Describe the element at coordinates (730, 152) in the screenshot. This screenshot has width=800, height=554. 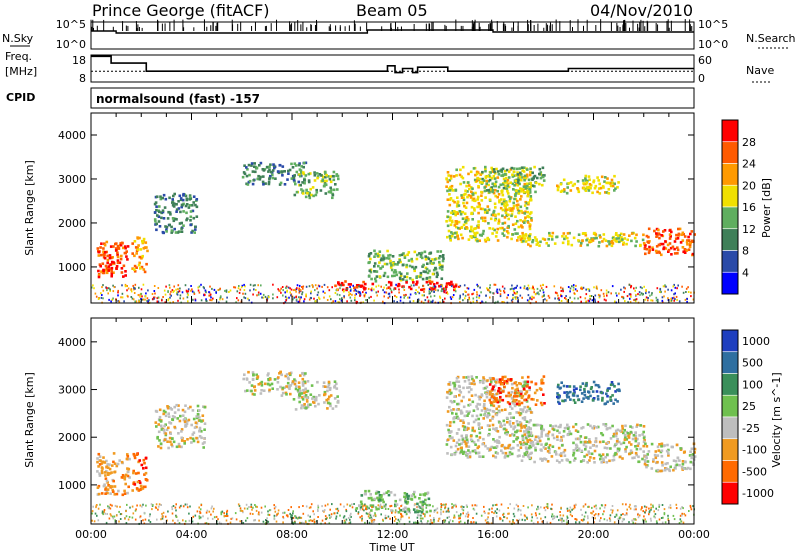
I see `colorbar-box` at that location.